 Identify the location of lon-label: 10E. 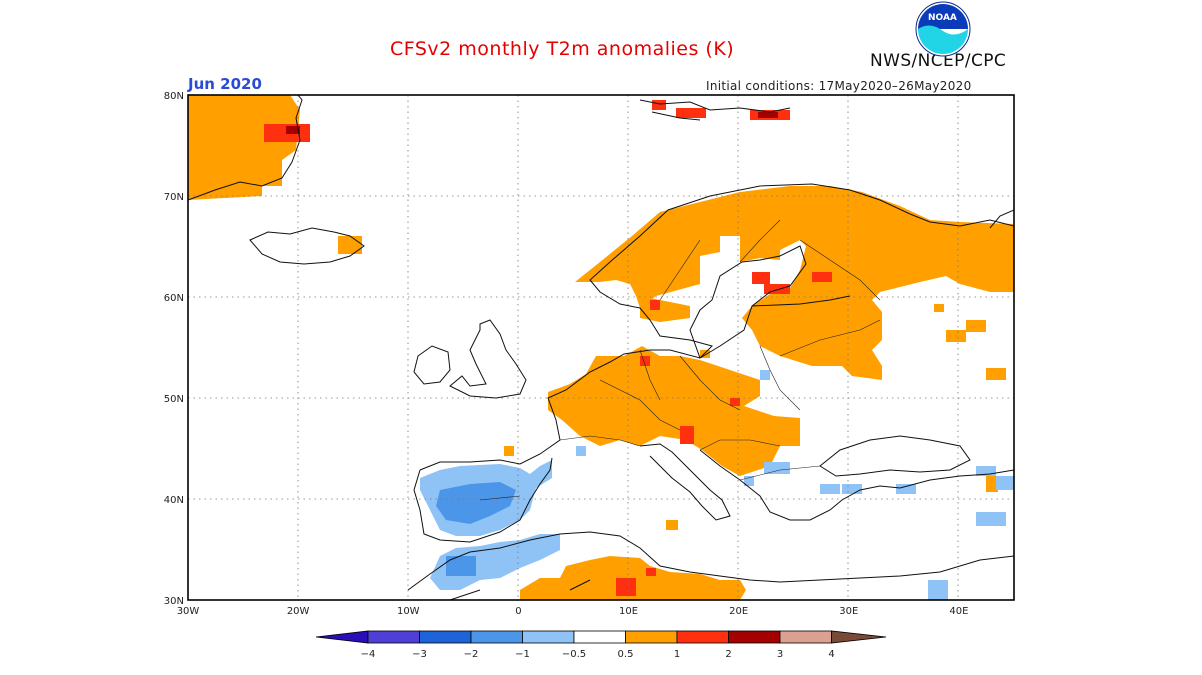
(628, 611).